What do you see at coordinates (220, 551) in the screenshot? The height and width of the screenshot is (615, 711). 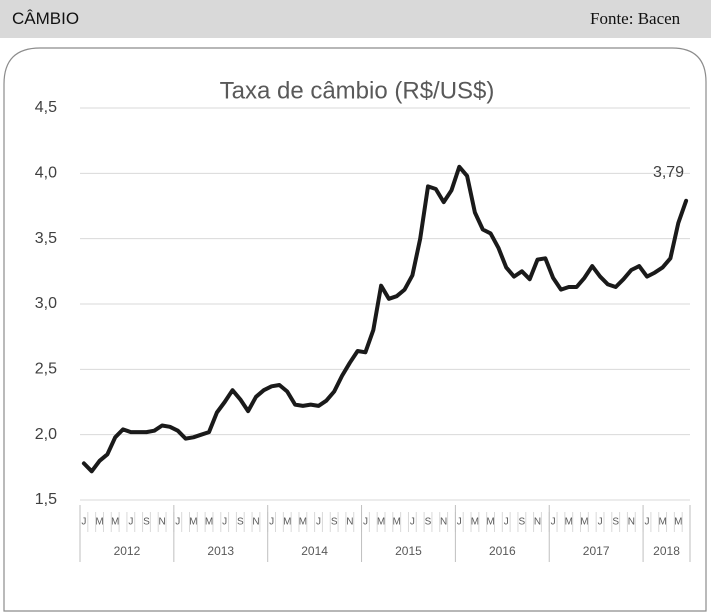 I see `year-label: 2013` at bounding box center [220, 551].